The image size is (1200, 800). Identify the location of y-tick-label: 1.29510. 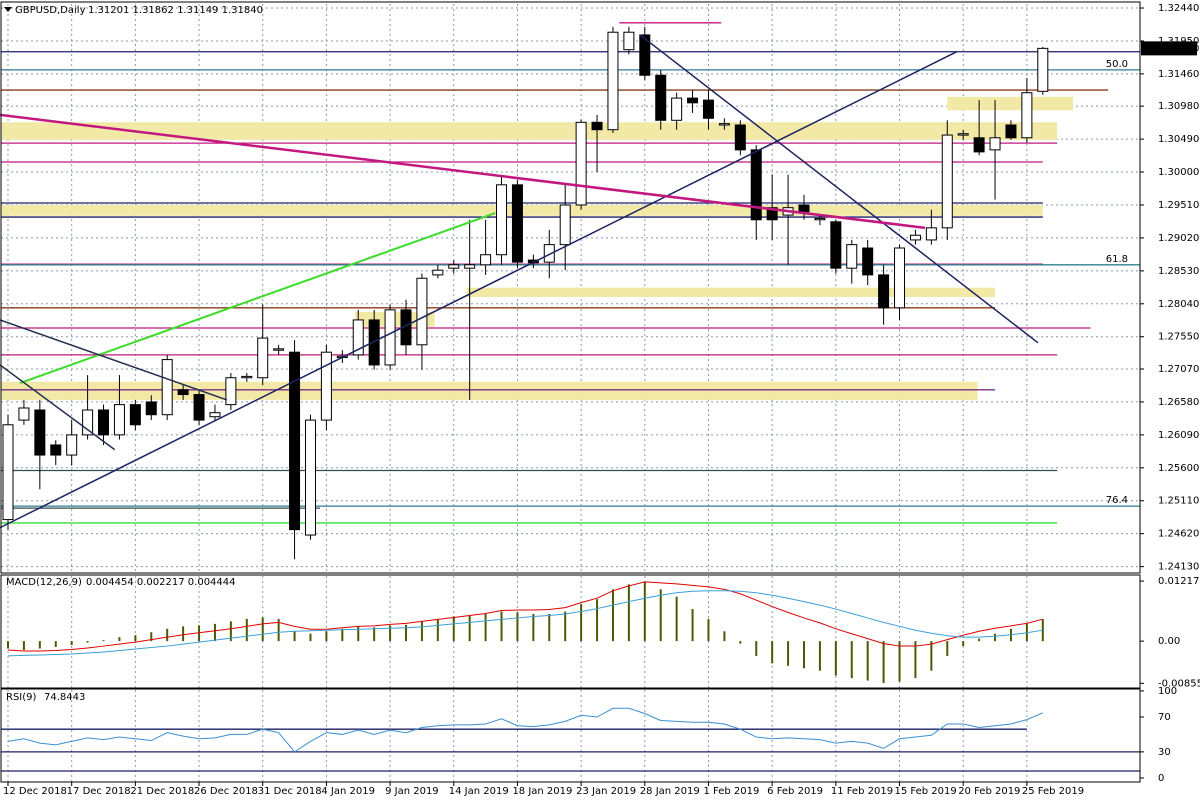
(1178, 205).